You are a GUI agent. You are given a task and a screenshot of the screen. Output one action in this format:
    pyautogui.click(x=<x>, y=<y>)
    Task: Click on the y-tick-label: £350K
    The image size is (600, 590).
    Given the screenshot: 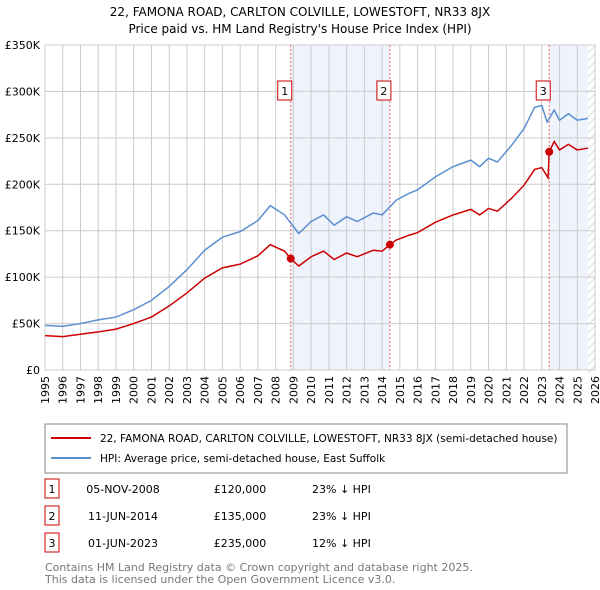 What is the action you would take?
    pyautogui.click(x=23, y=45)
    